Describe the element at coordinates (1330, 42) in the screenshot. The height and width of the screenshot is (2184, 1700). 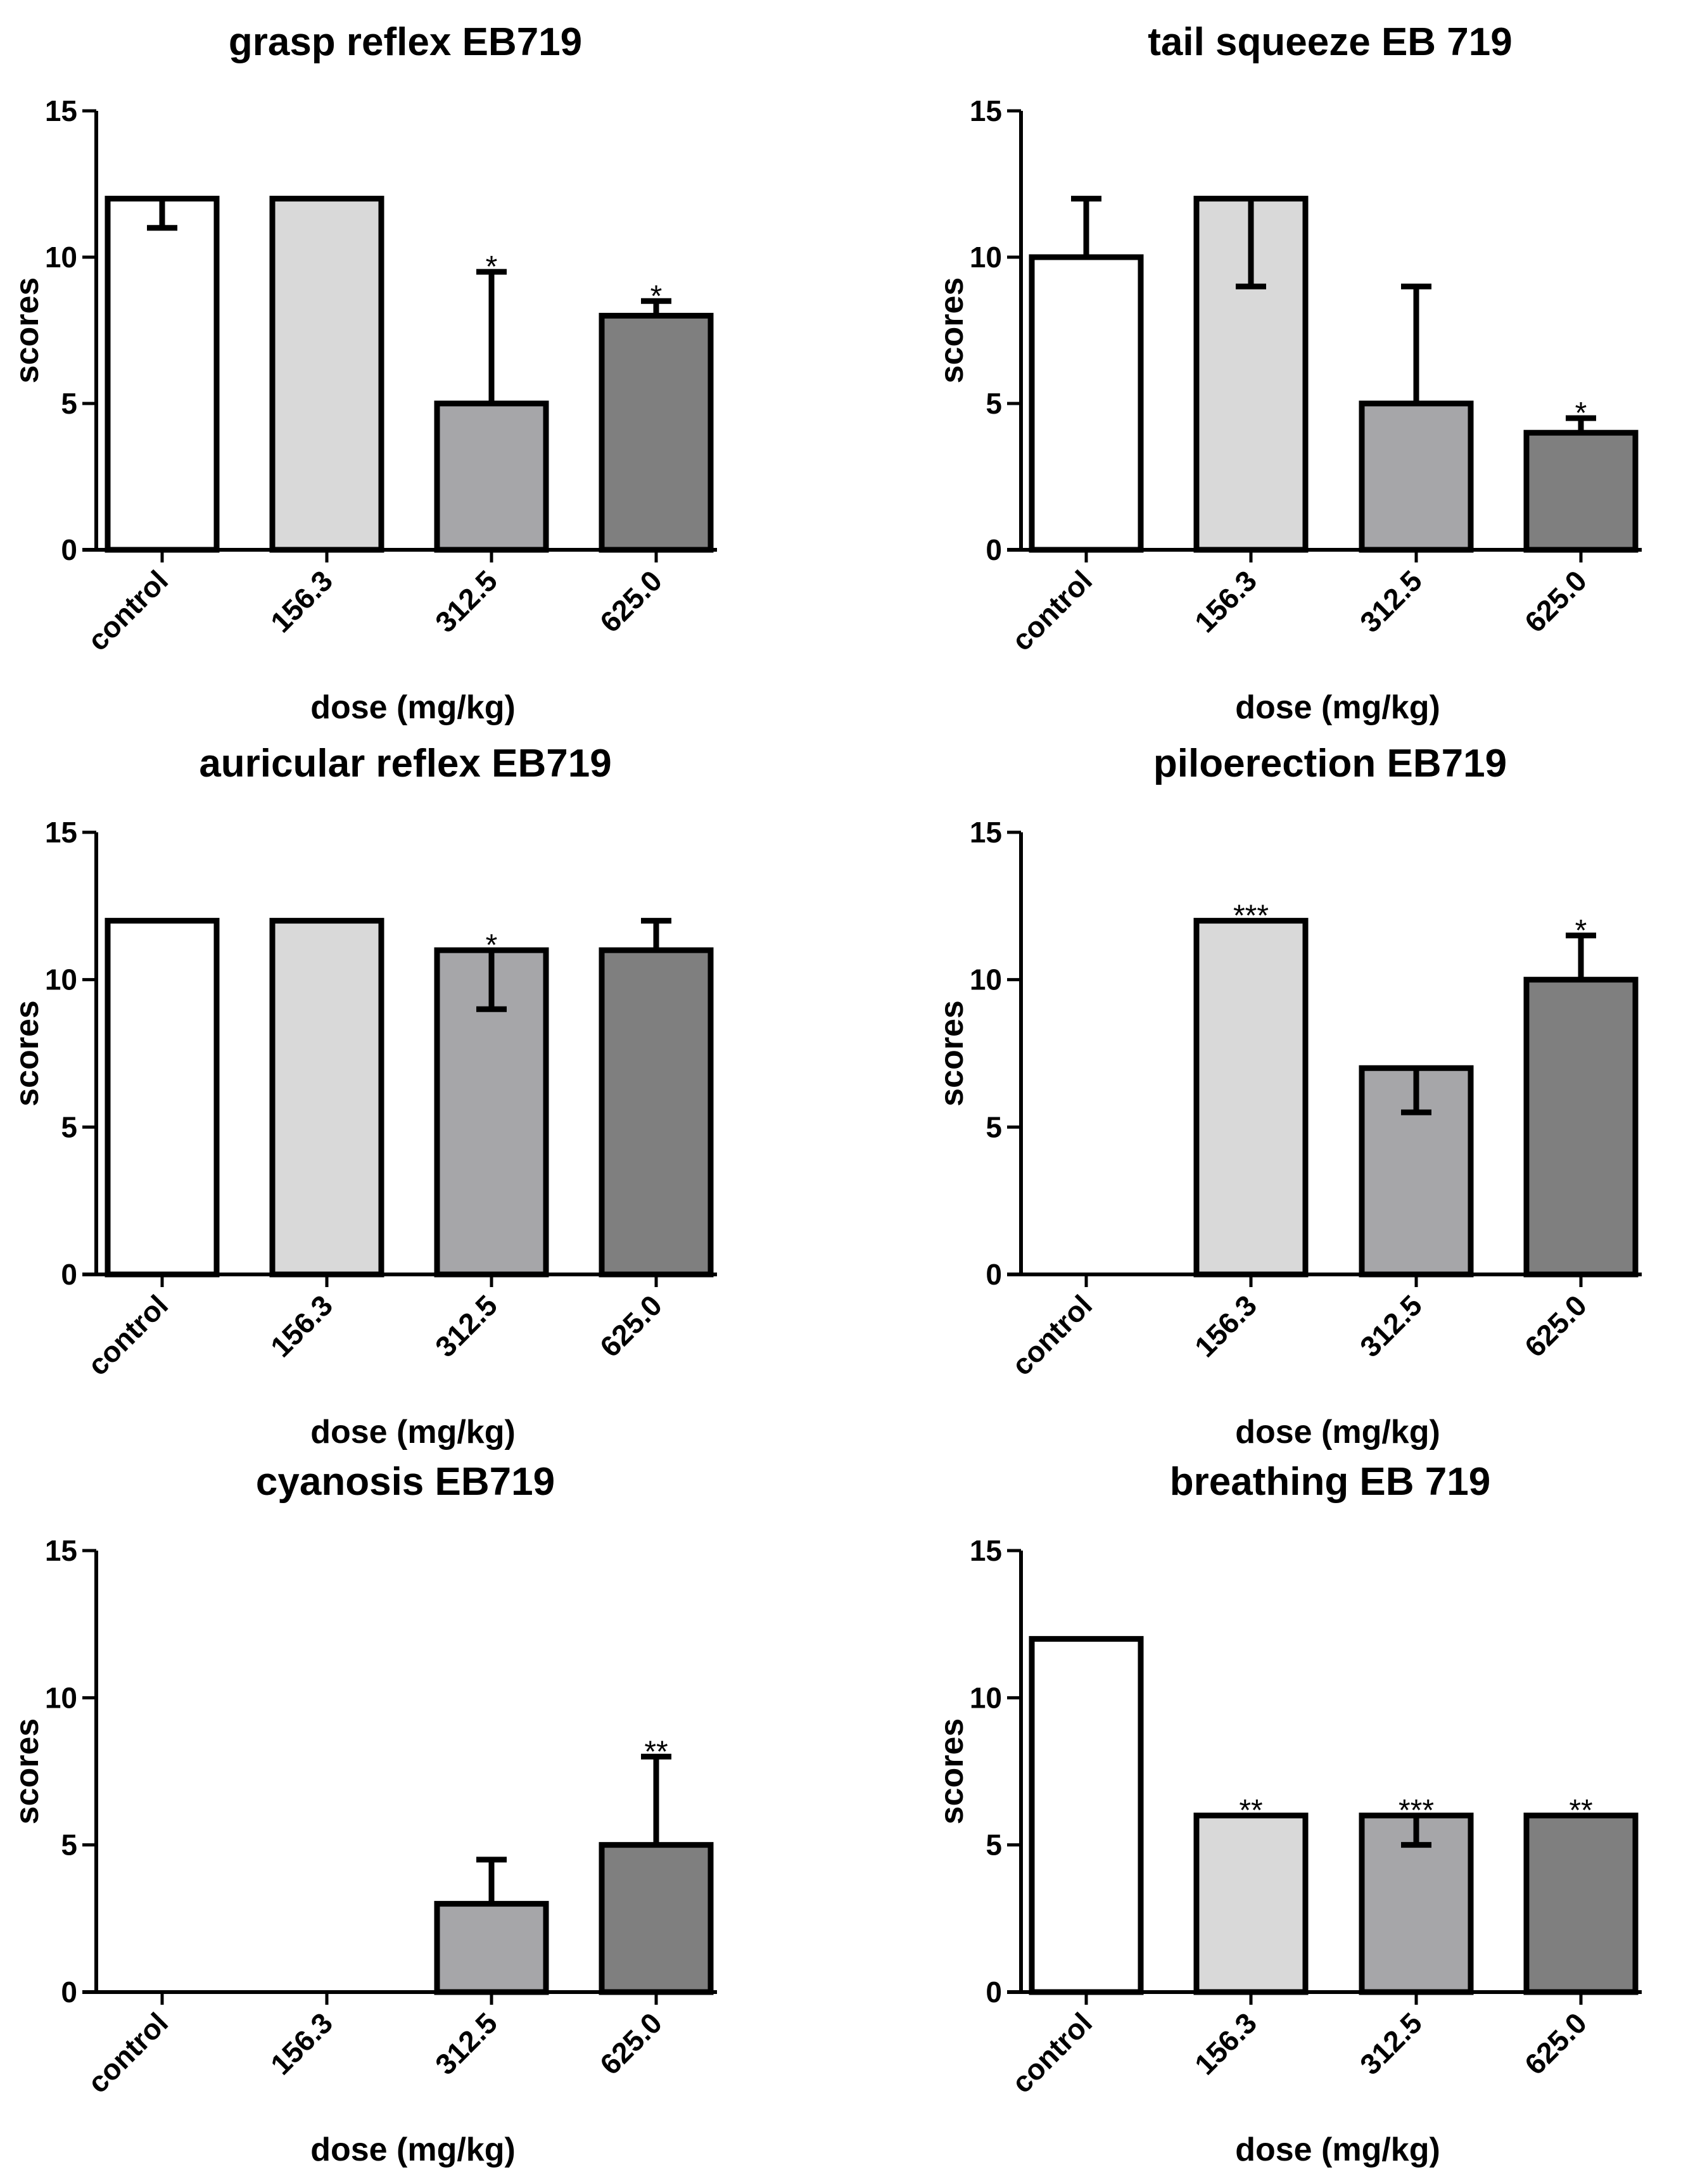
I see `chart-title: tail squeeze EB 719` at that location.